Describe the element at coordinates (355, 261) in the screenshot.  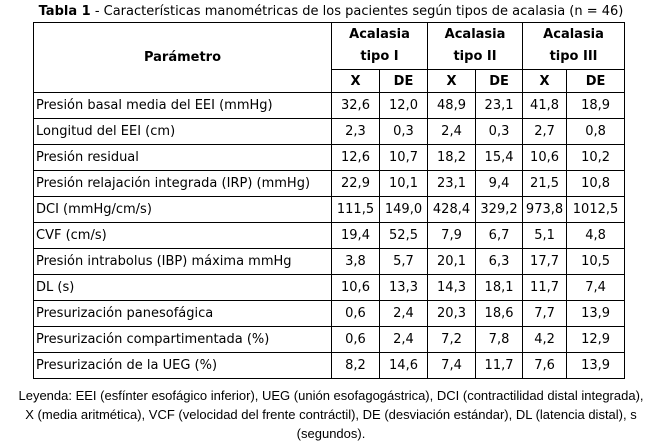
I see `value-cell: 3,8` at that location.